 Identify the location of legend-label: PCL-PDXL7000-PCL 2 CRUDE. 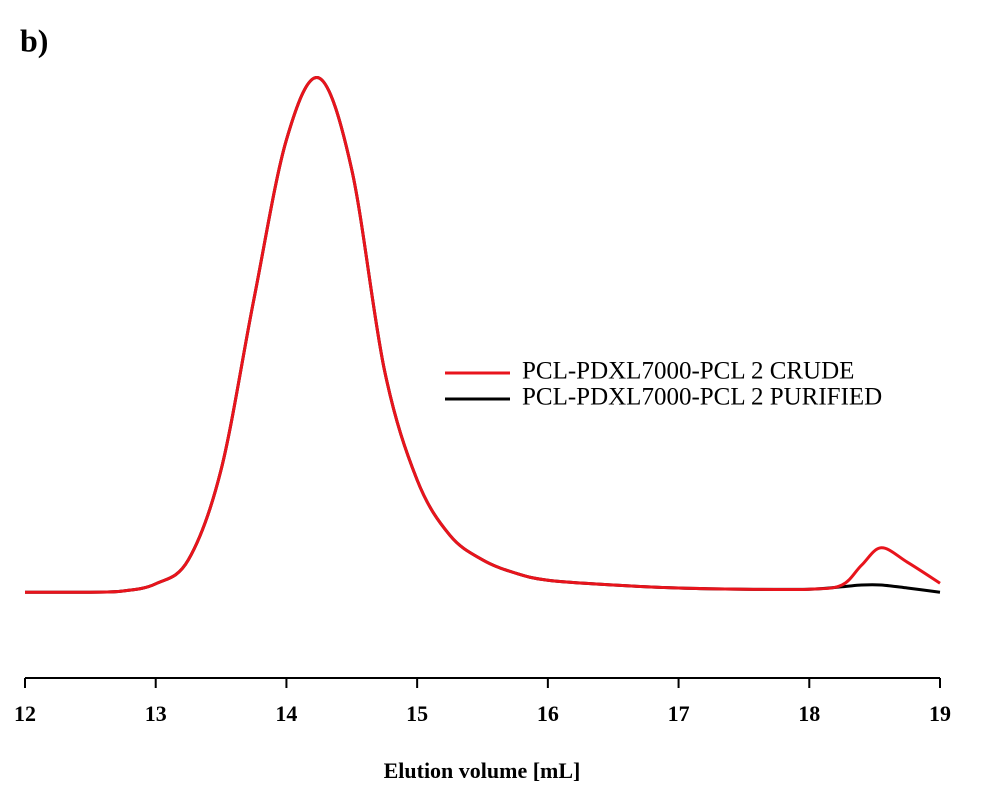
(688, 371).